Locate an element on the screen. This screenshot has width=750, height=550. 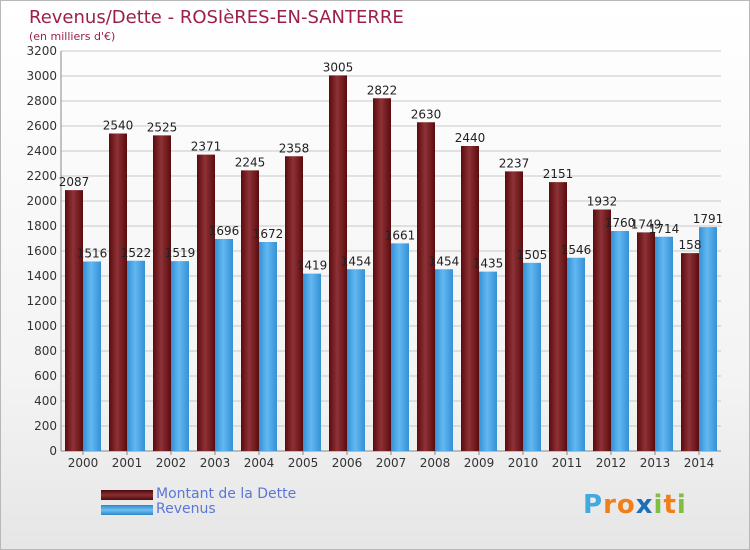
y-tick-label: 3000 is located at coordinates (41, 76).